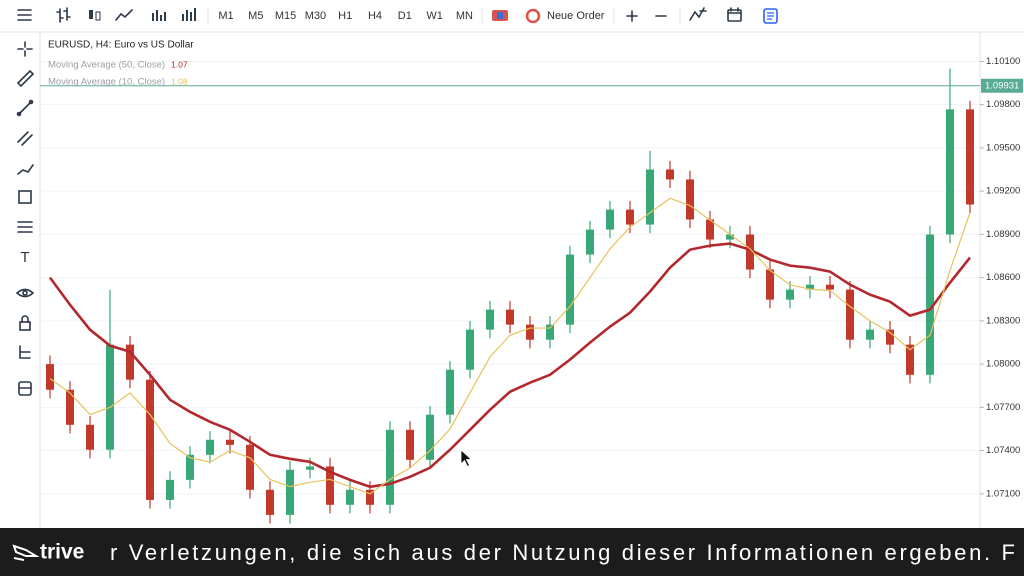 This screenshot has width=1024, height=576. What do you see at coordinates (434, 16) in the screenshot?
I see `timeframe-button: W1` at bounding box center [434, 16].